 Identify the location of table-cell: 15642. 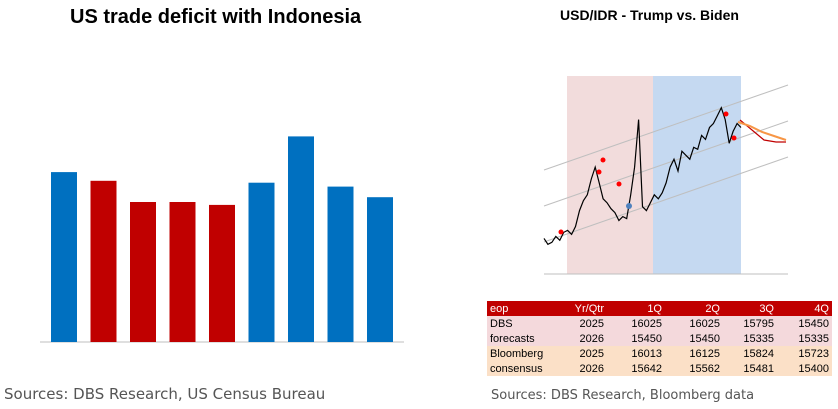
(636, 368).